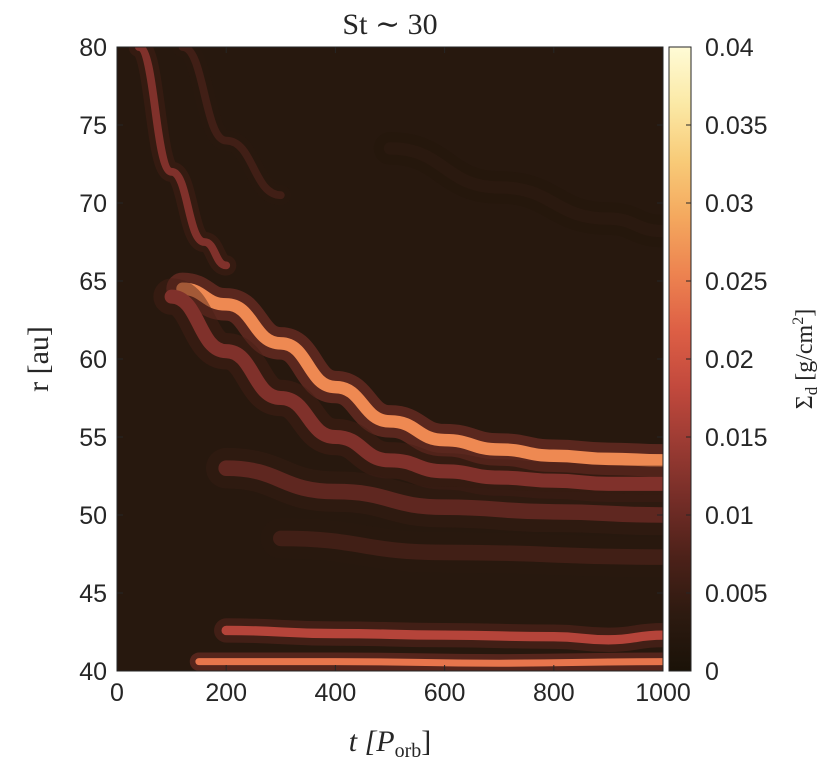 The image size is (830, 771). What do you see at coordinates (93, 594) in the screenshot?
I see `y-tick-label: 45` at bounding box center [93, 594].